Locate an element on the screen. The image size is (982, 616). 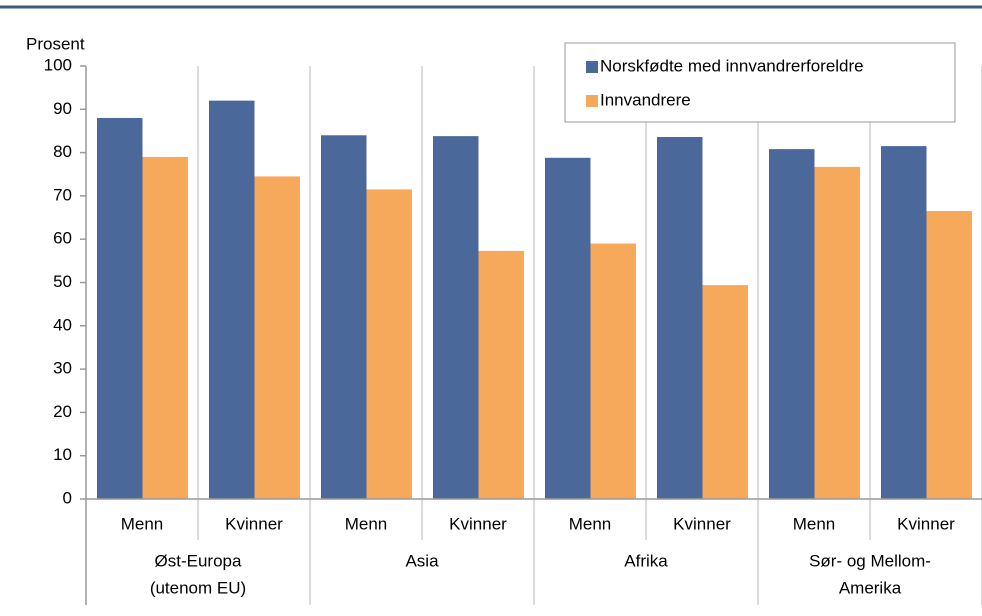
y-tick-label: 0 is located at coordinates (67, 497).